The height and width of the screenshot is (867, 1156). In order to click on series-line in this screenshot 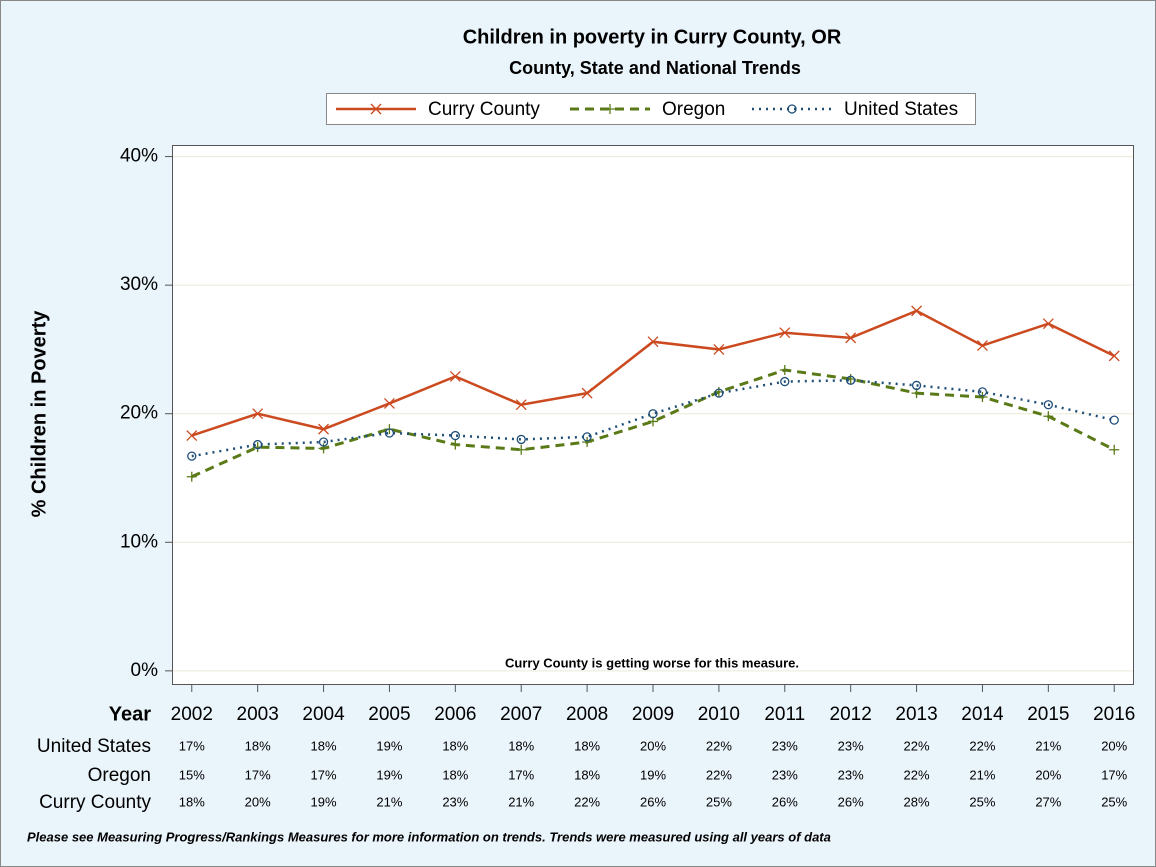, I will do `click(653, 418)`.